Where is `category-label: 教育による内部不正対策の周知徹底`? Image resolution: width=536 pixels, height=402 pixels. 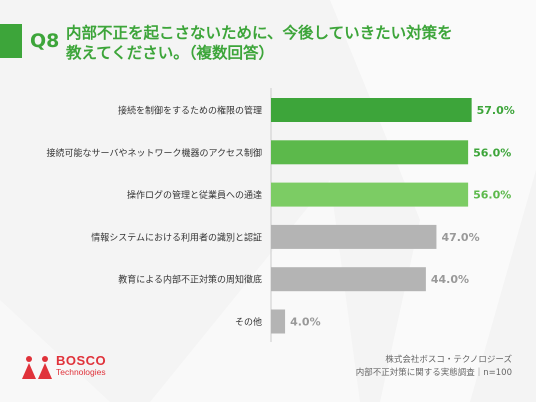
category-label: 教育による内部不正対策の周知徹底 is located at coordinates (190, 280).